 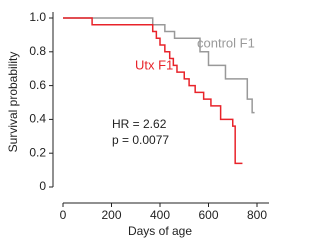 I want to click on x-tick-label: 400, so click(x=160, y=215).